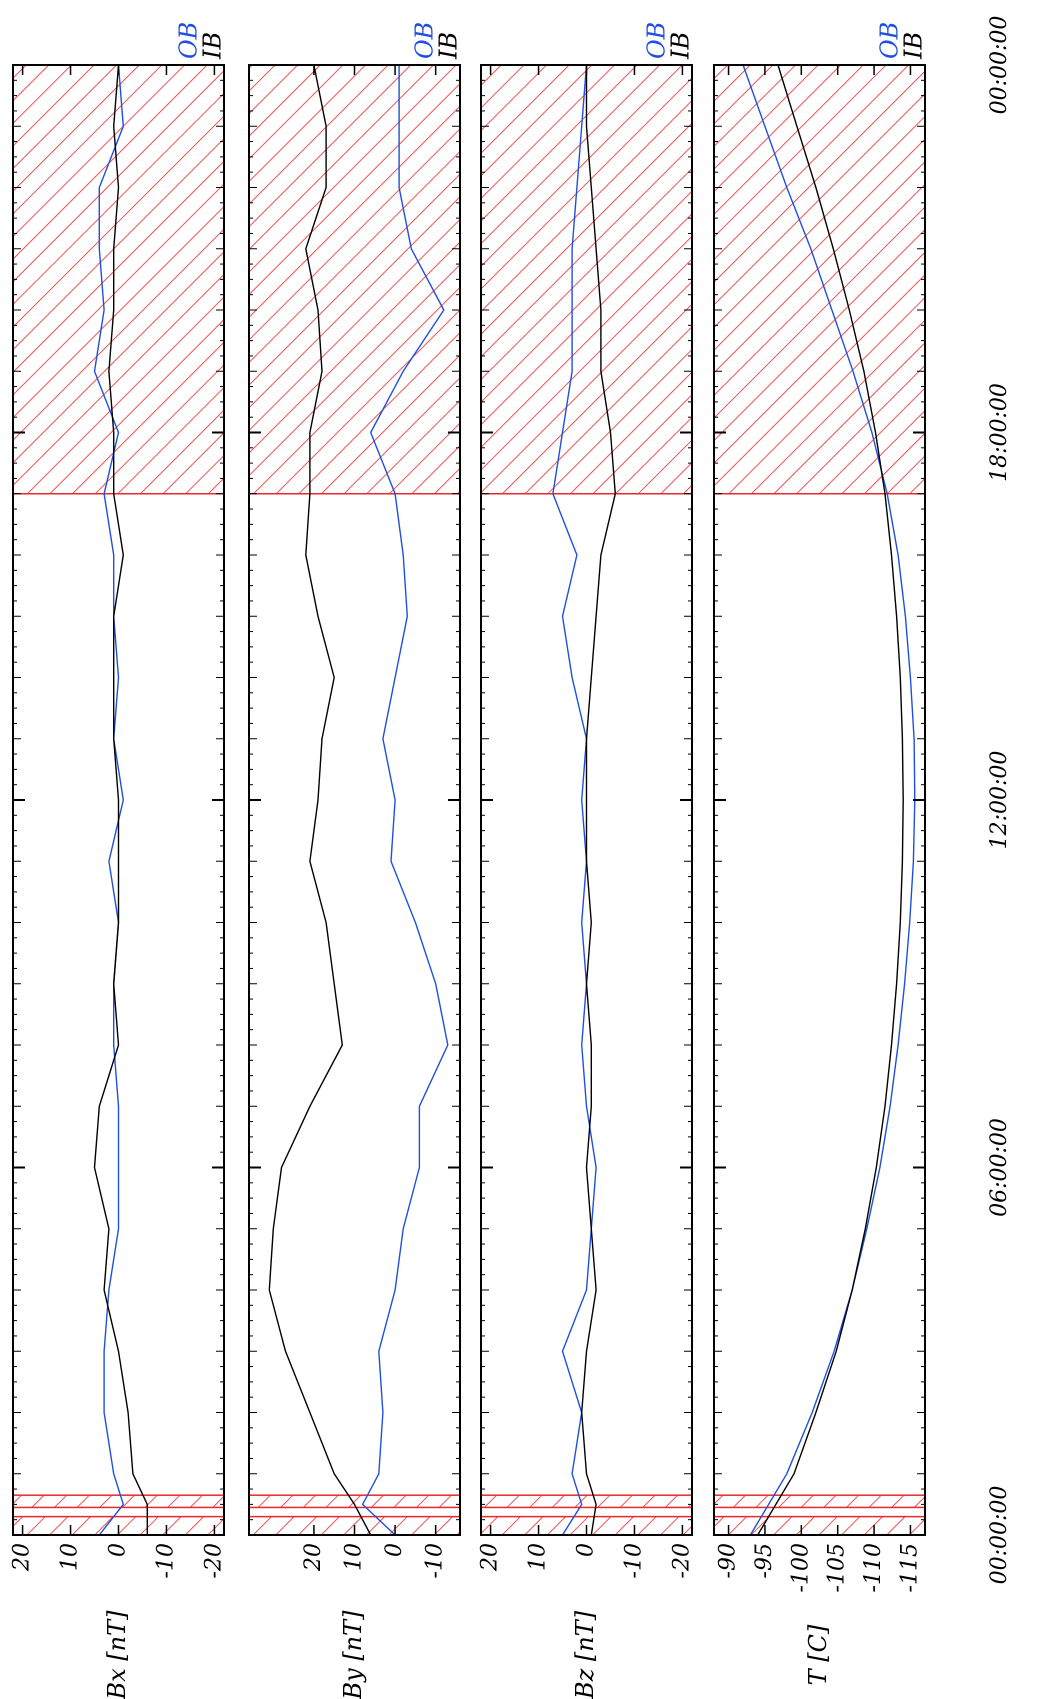 The width and height of the screenshot is (1054, 1699). What do you see at coordinates (585, 1654) in the screenshot?
I see `axis-label: Bz [nT]` at bounding box center [585, 1654].